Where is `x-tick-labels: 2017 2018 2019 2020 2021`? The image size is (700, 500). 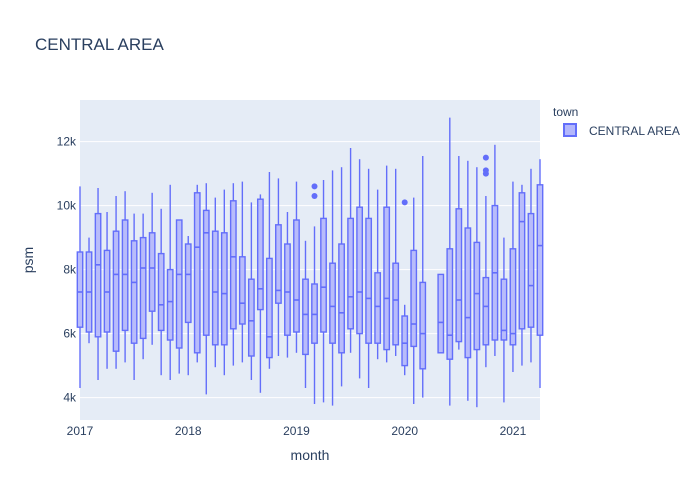
x-tick-labels: 2017 2018 2019 2020 2021 is located at coordinates (297, 431).